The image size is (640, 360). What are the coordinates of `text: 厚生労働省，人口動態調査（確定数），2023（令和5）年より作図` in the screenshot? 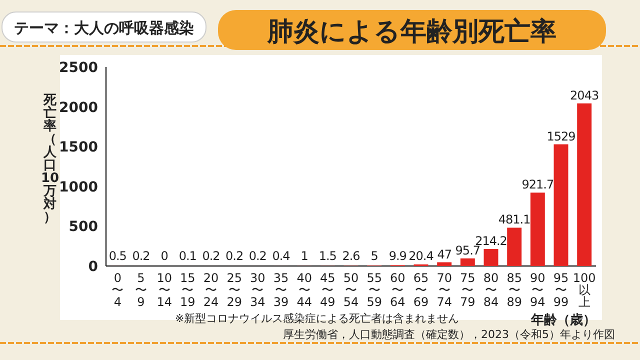 It's located at (449, 334).